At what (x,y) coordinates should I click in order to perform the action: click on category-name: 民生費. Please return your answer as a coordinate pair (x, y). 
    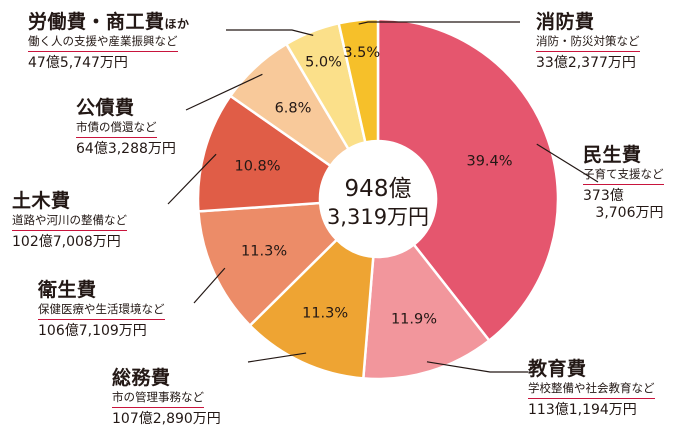
    Looking at the image, I should click on (612, 155).